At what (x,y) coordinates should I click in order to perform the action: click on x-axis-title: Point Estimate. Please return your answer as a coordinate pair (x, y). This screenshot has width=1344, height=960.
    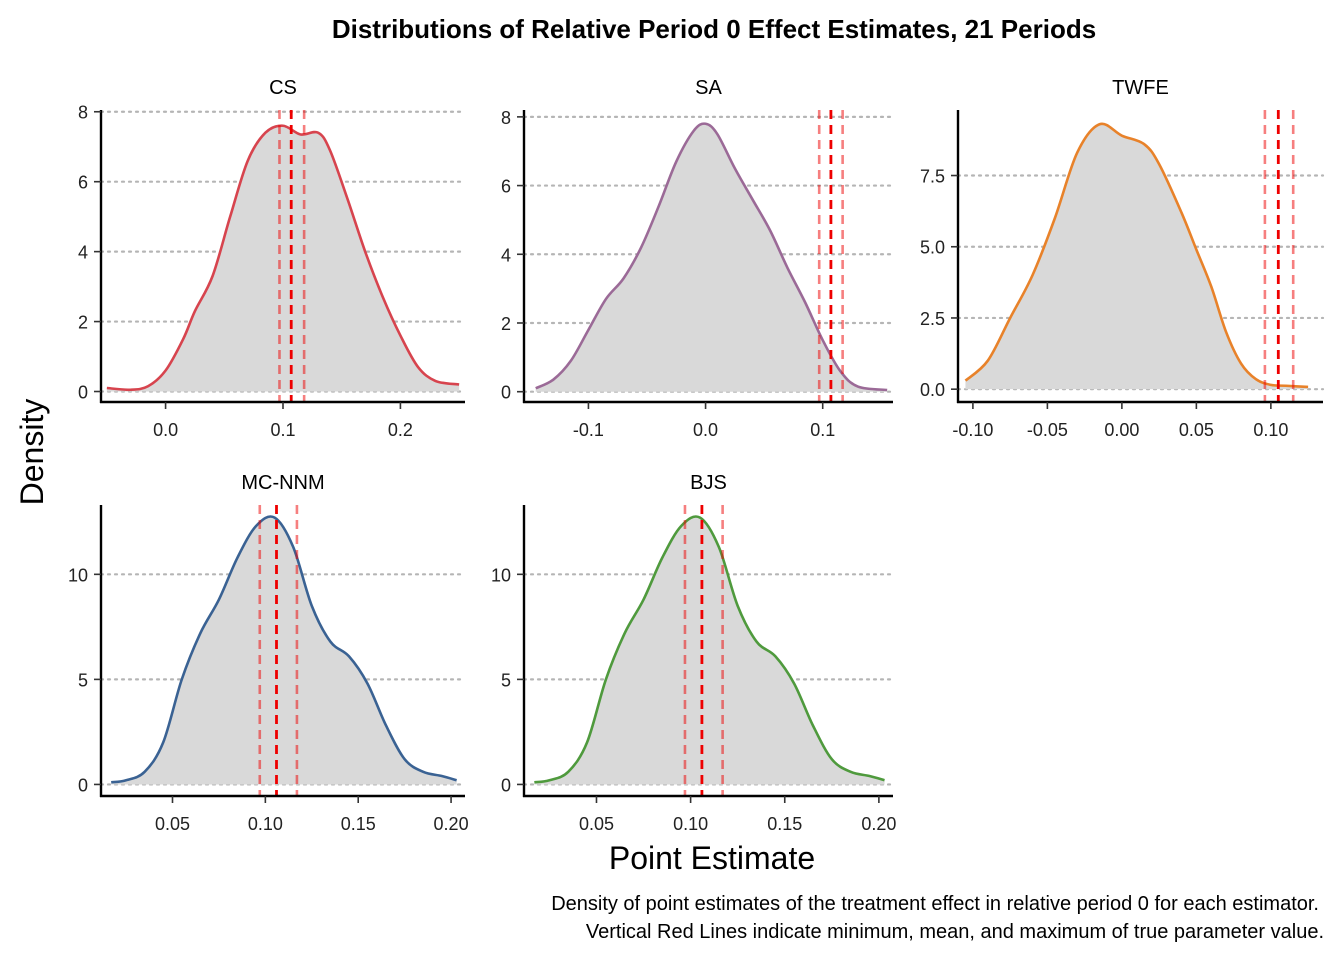
    Looking at the image, I should click on (712, 858).